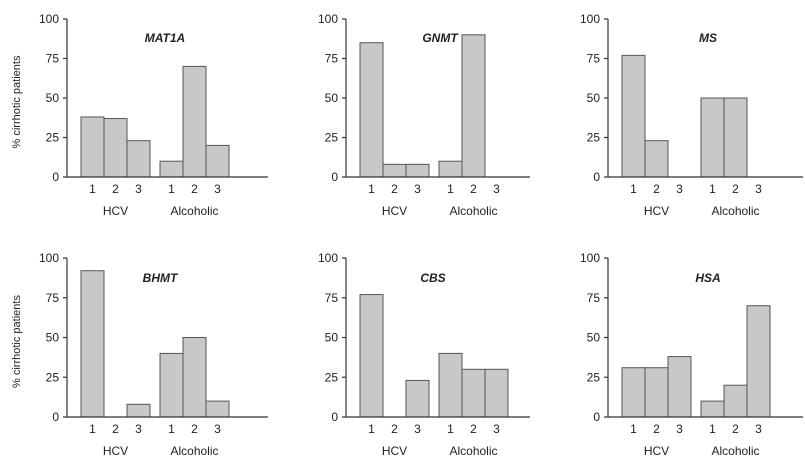 Image resolution: width=805 pixels, height=472 pixels. I want to click on panel-title: CBS, so click(432, 278).